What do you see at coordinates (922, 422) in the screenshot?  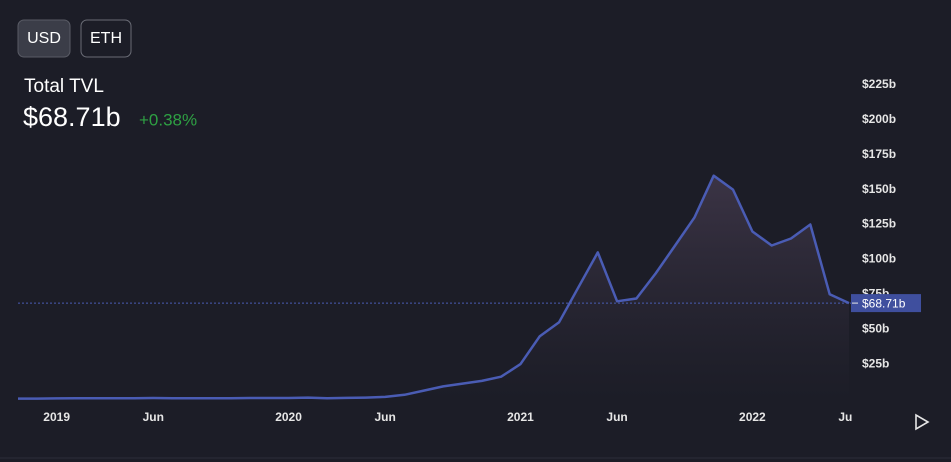 I see `play-button` at bounding box center [922, 422].